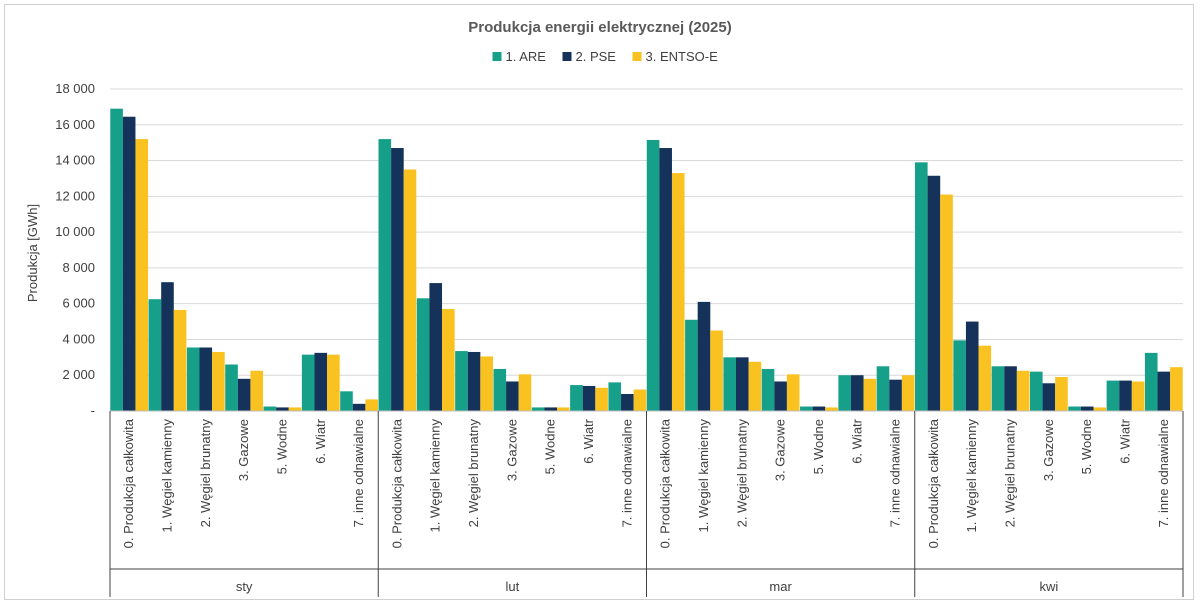 The image size is (1200, 605). Describe the element at coordinates (75, 195) in the screenshot. I see `y-tick-label: 12 000` at that location.